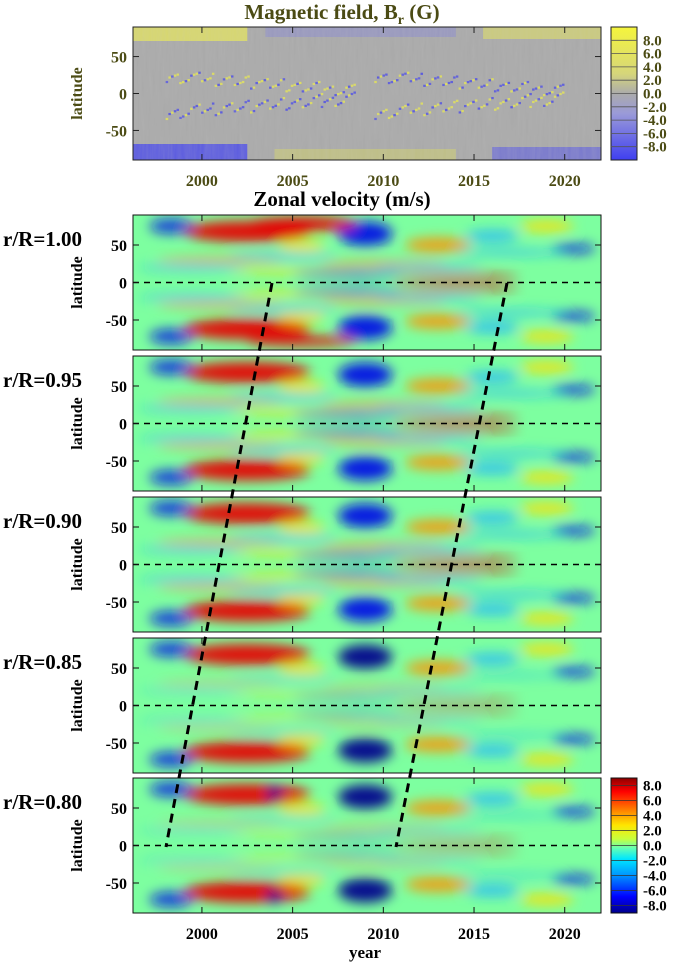  I want to click on zonal-velocity-title: Zonal velocity (m/s), so click(341, 199).